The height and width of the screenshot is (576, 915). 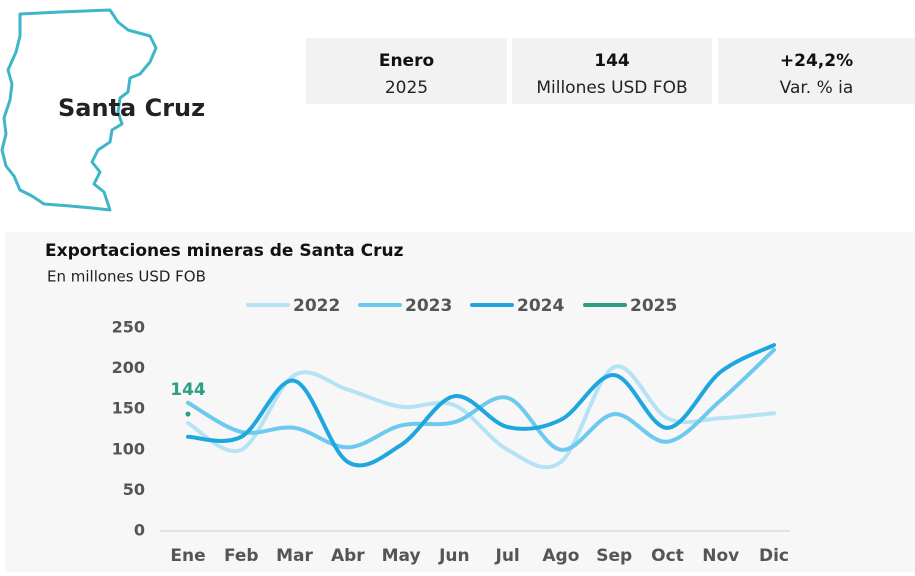 I want to click on kpi-bottom: Var. % ia, so click(x=817, y=88).